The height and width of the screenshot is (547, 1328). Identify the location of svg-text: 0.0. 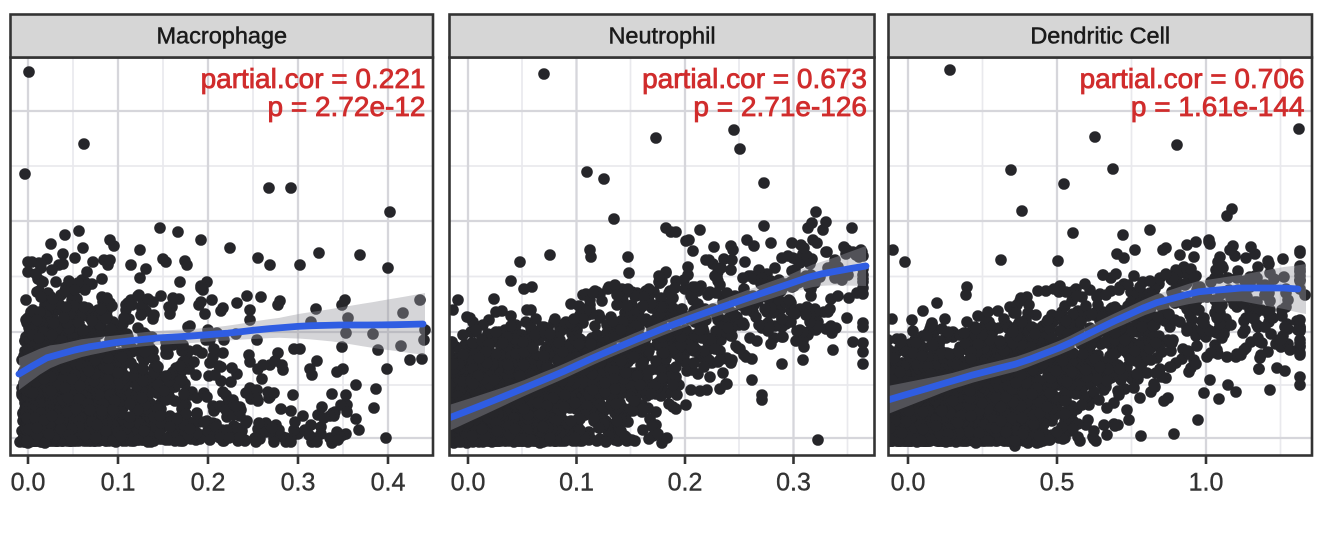
(28, 483).